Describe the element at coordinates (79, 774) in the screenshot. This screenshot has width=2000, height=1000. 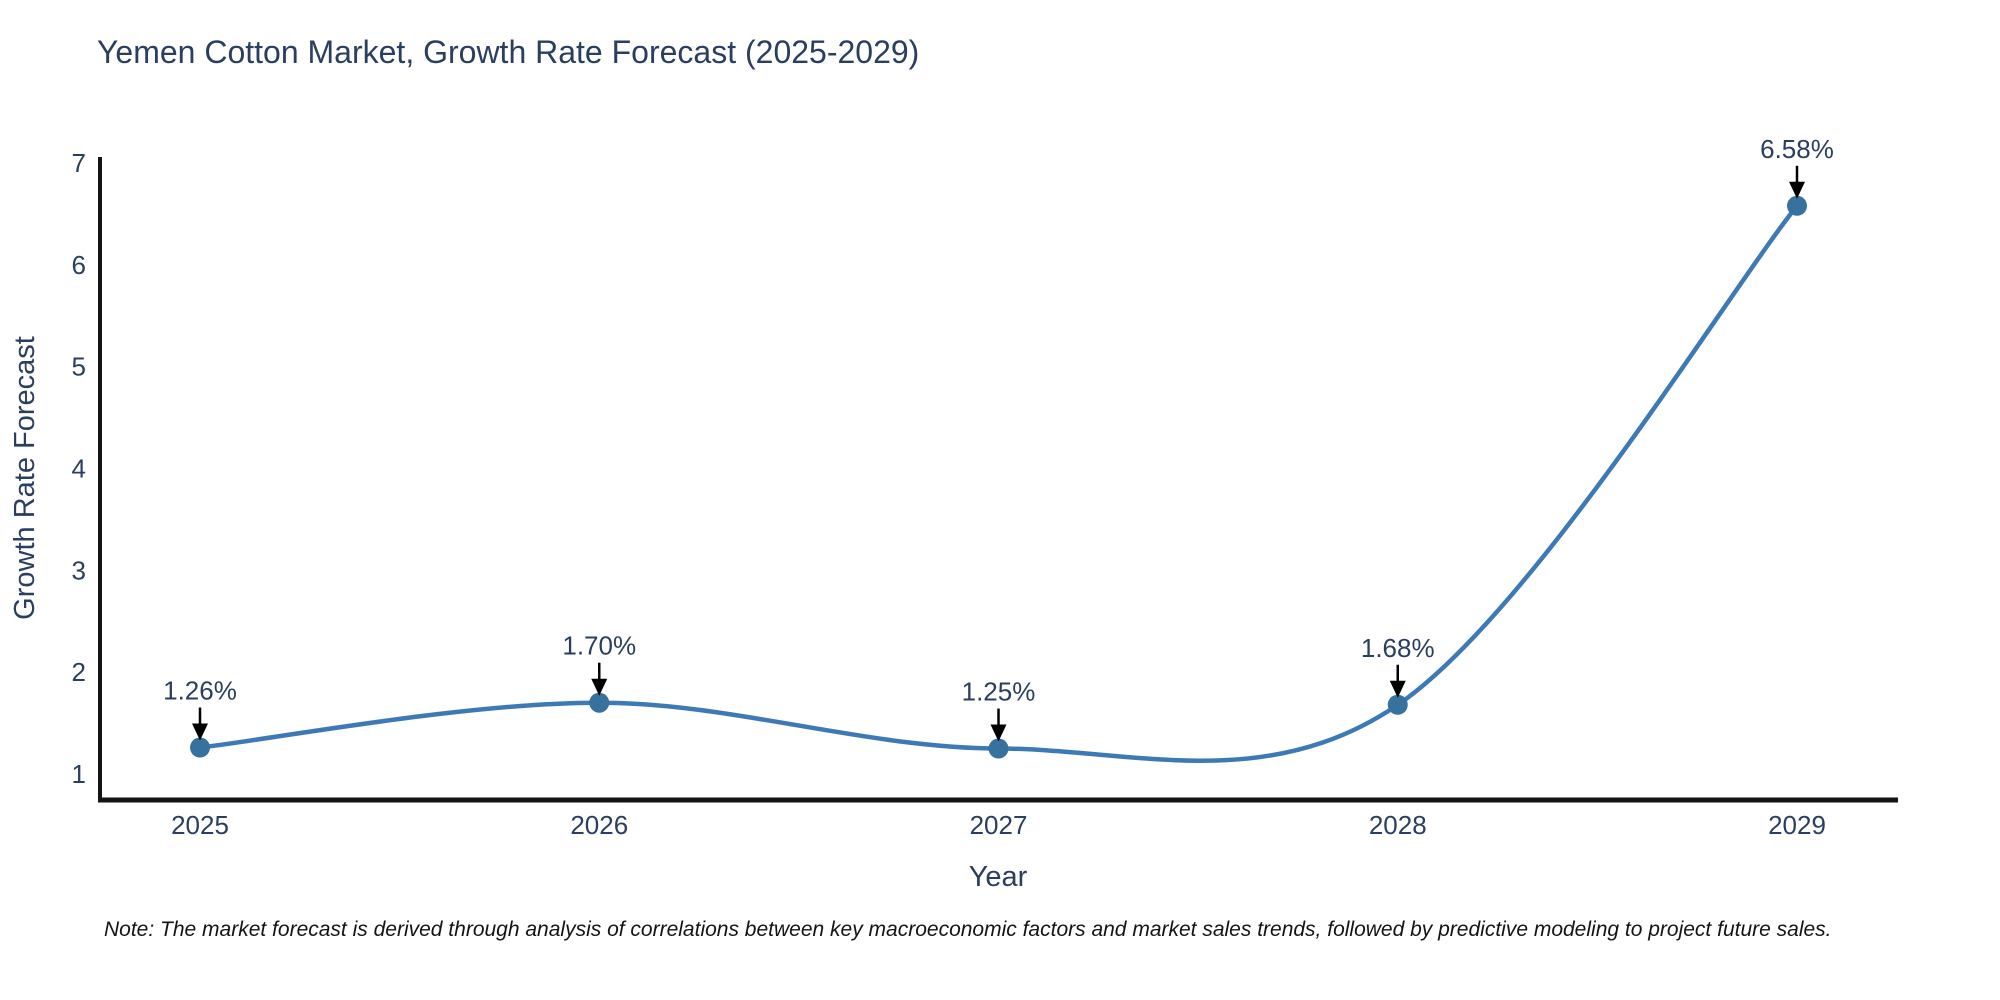
I see `y-tick-label: 1` at that location.